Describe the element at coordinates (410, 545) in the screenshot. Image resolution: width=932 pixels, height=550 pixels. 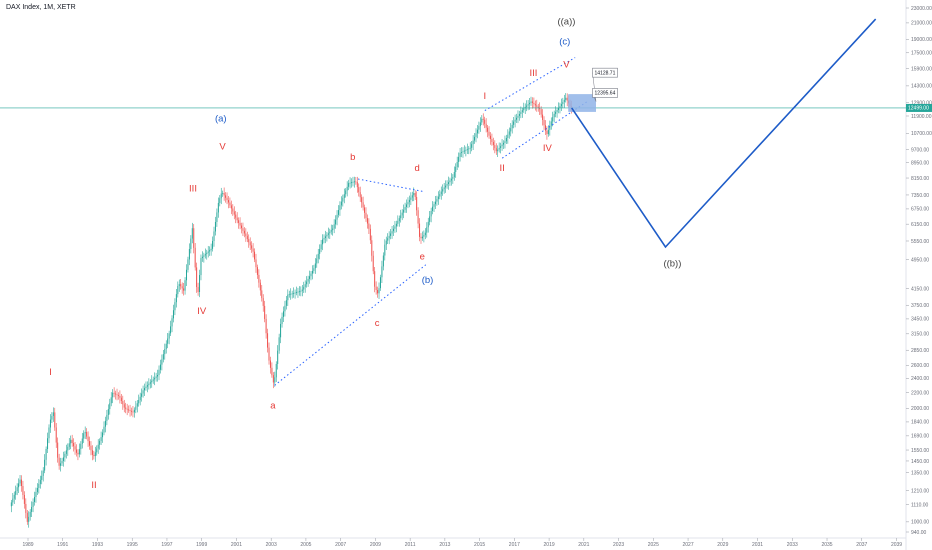
I see `x-tick-label: 2011` at that location.